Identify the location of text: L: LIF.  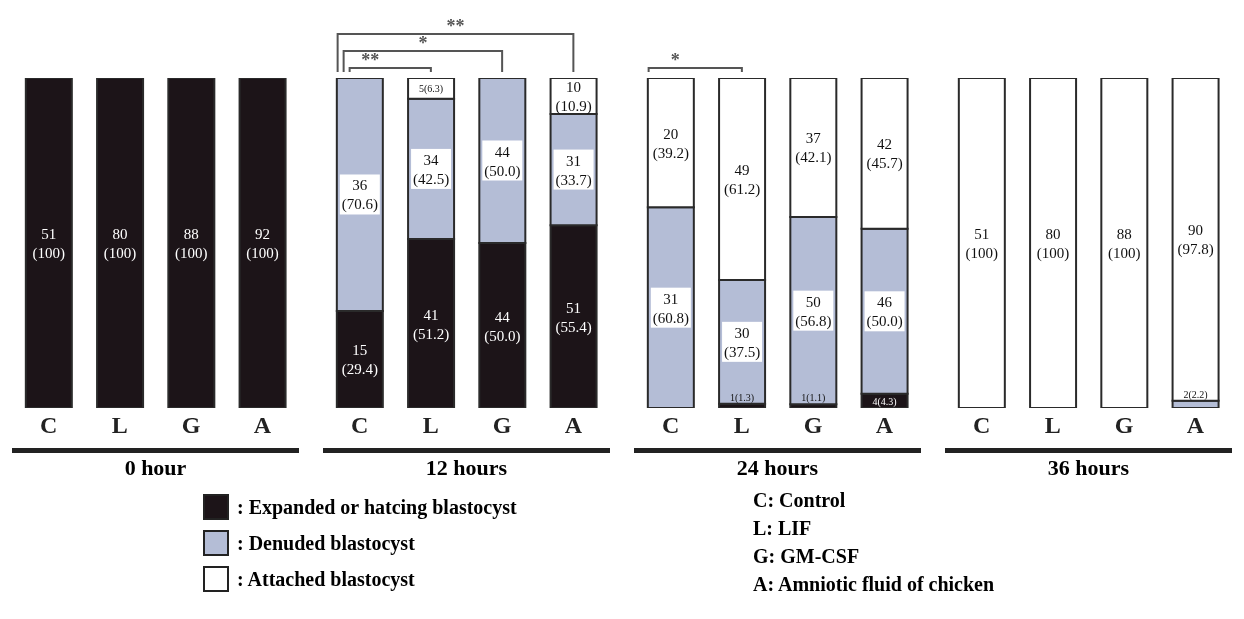
(783, 529).